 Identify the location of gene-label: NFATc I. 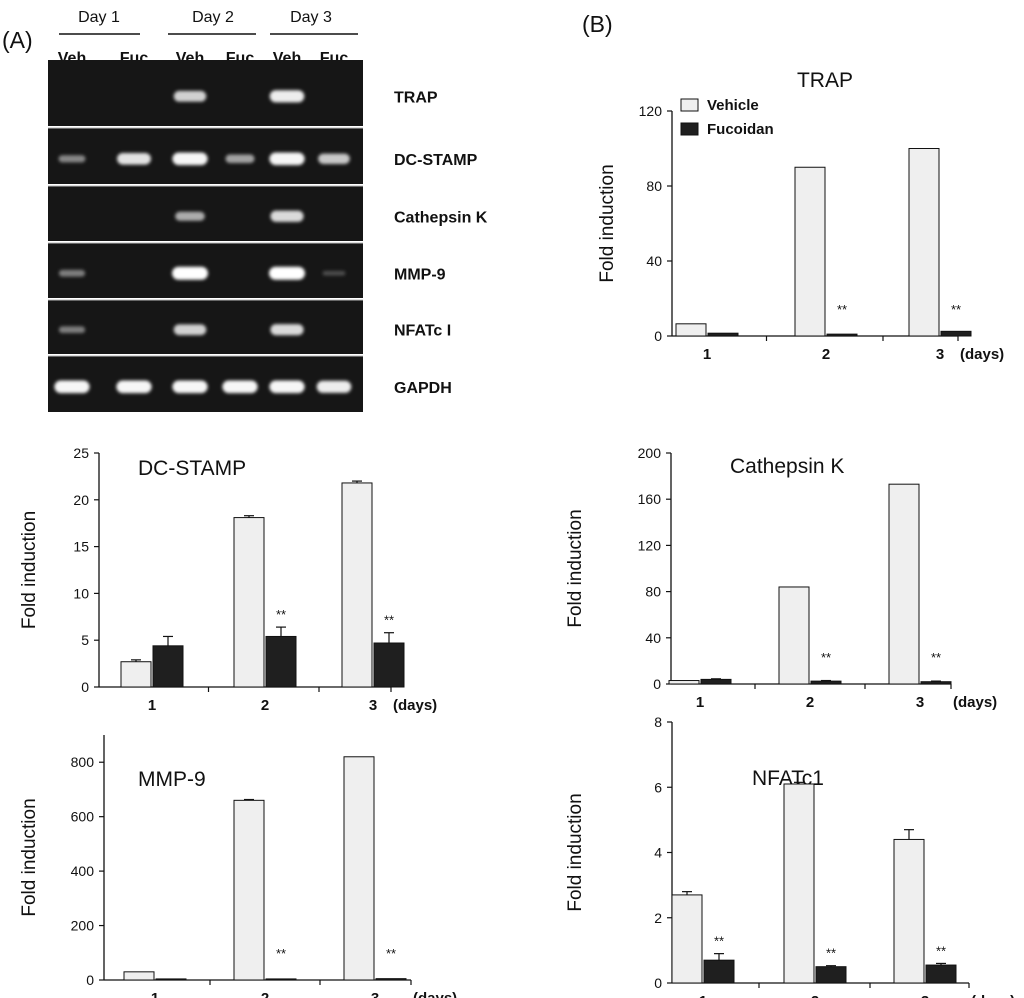
(422, 331).